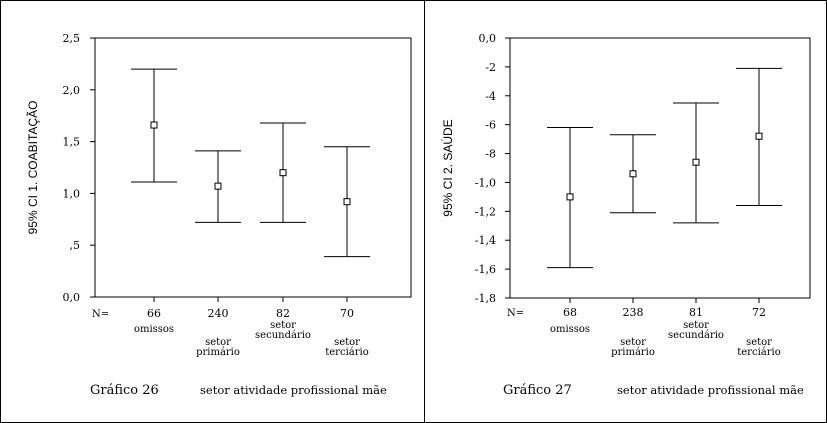 Image resolution: width=827 pixels, height=423 pixels. Describe the element at coordinates (537, 390) in the screenshot. I see `figure-caption: Gráfico 27` at that location.